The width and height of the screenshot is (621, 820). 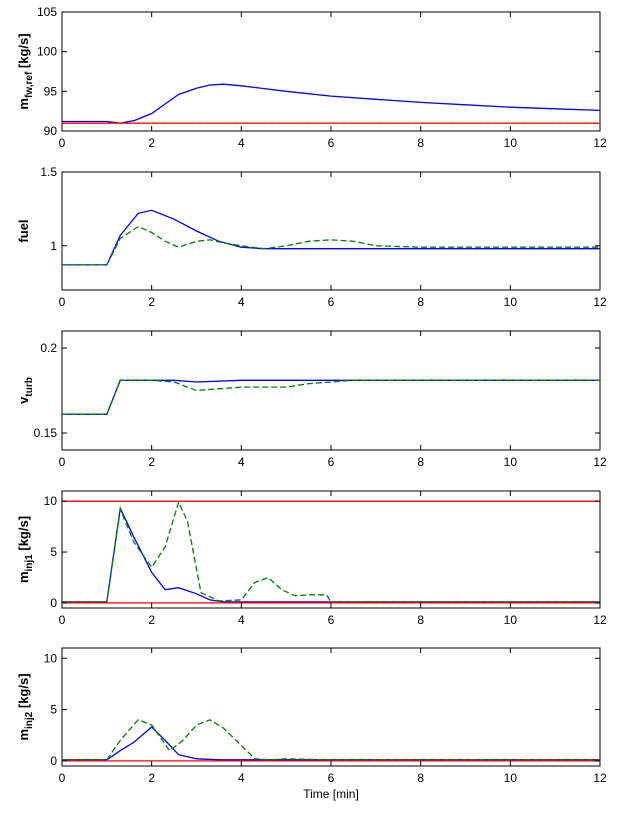 What do you see at coordinates (25, 71) in the screenshot?
I see `y-axis-label: mfw,ref [kg/s]` at bounding box center [25, 71].